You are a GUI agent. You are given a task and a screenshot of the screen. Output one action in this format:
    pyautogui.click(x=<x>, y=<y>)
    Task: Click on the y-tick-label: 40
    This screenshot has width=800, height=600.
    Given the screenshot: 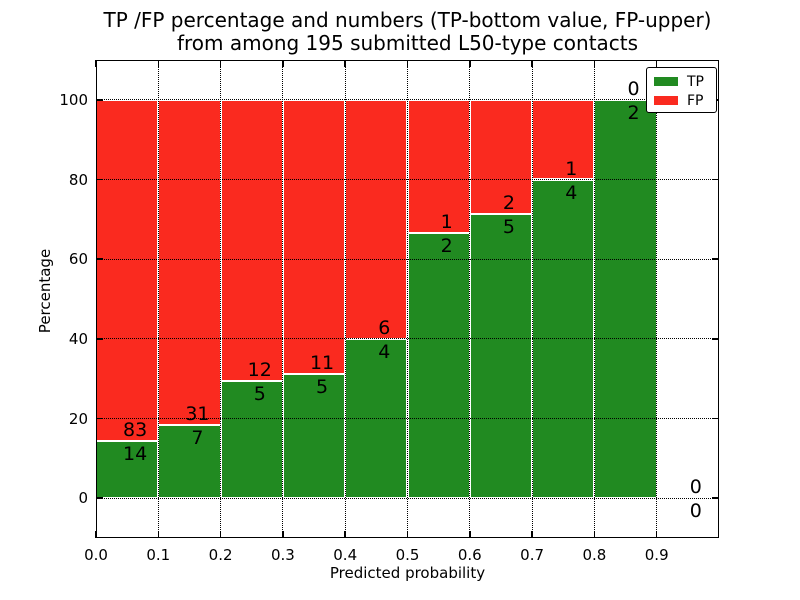 What is the action you would take?
    pyautogui.click(x=78, y=338)
    